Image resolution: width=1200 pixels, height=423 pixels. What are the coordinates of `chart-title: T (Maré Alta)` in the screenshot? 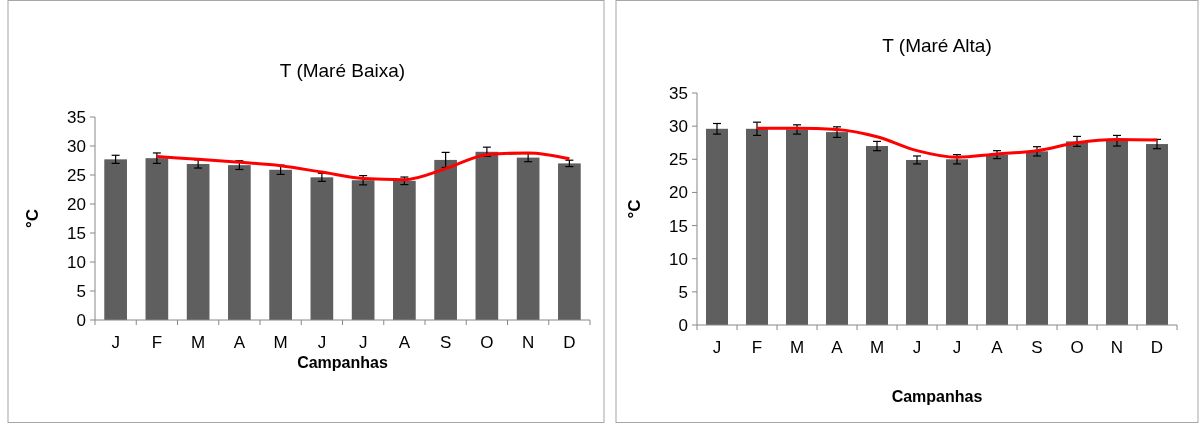 It's located at (937, 45).